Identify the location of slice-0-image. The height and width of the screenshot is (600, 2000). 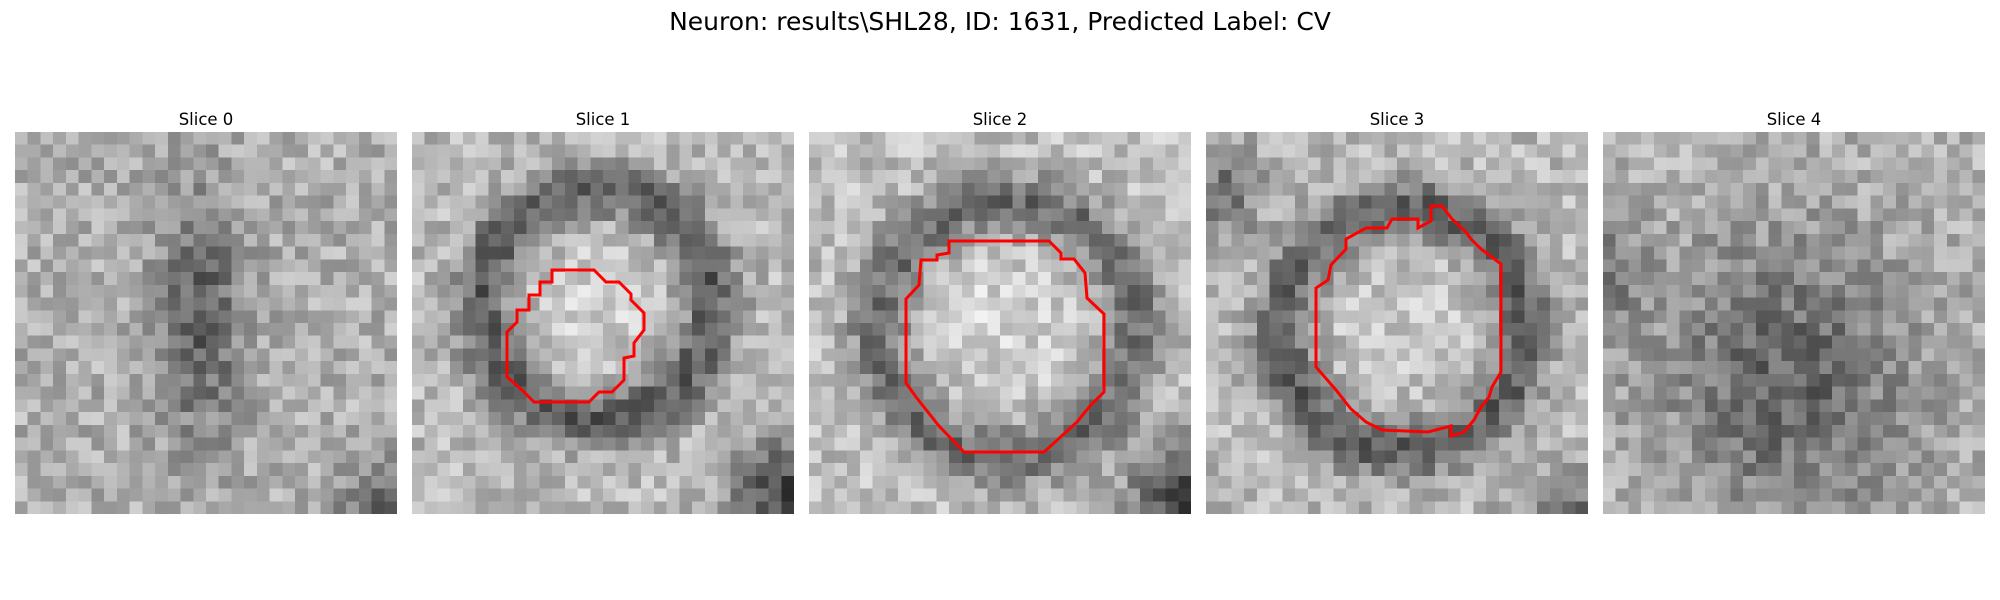
(206, 323).